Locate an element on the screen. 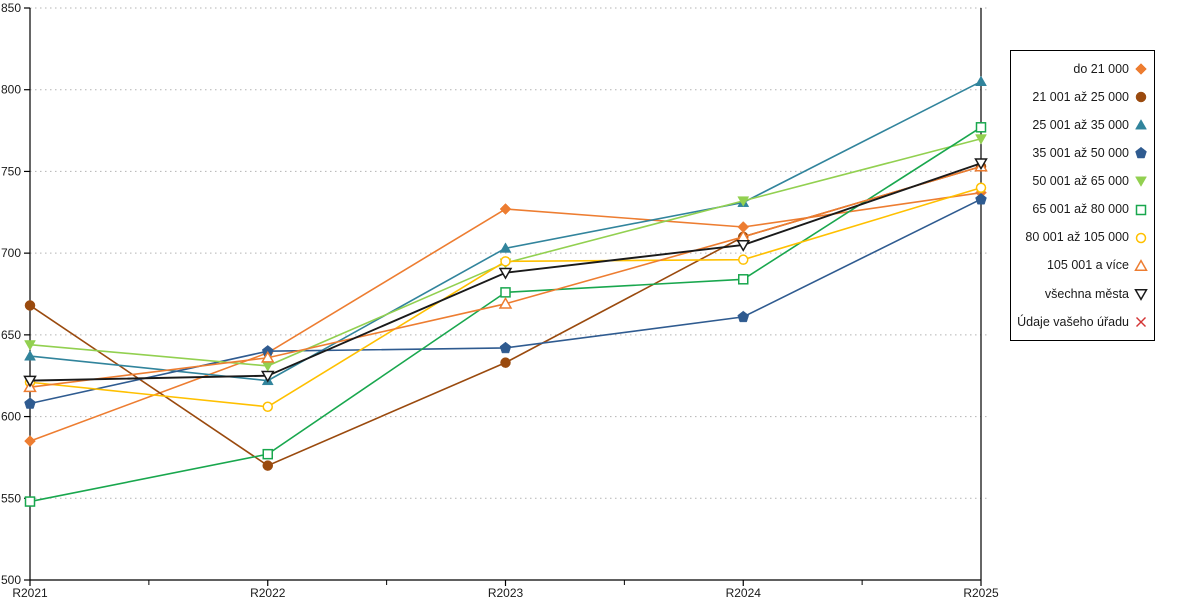 The image size is (1200, 600). legend-item: 65 001 až 80 000 is located at coordinates (1082, 210).